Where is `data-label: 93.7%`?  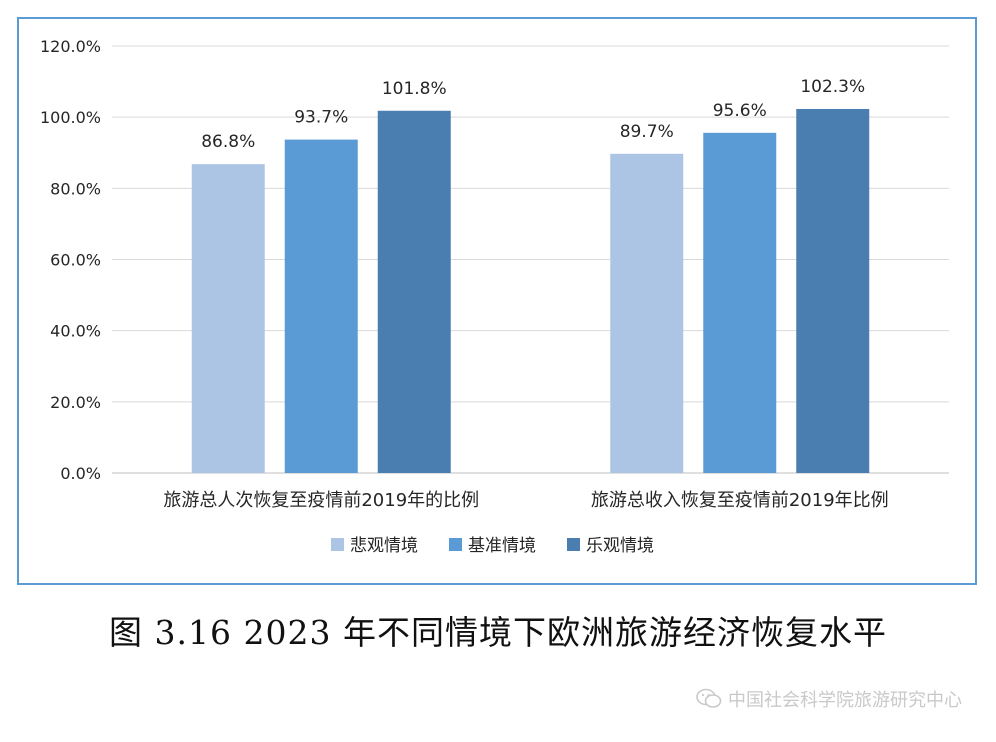
data-label: 93.7% is located at coordinates (321, 118).